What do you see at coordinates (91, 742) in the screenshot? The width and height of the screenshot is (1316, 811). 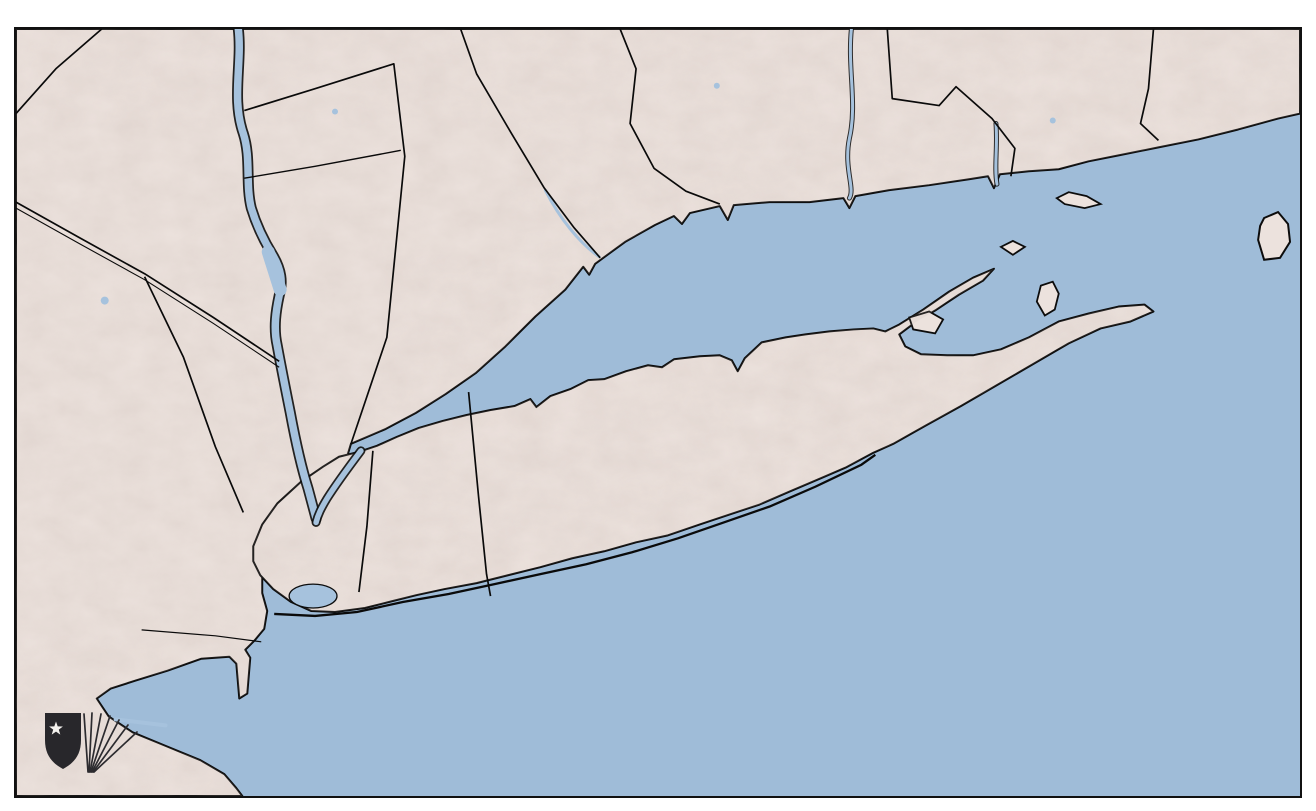 I see `university-shield-icon` at bounding box center [91, 742].